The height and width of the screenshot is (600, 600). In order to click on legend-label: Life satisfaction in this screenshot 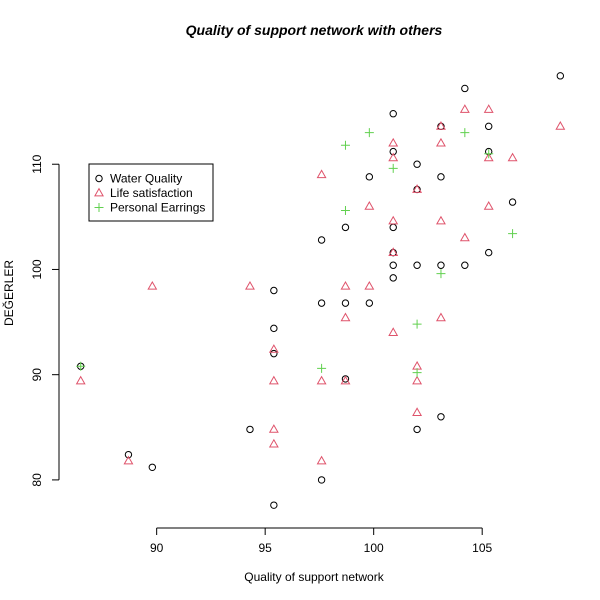, I will do `click(151, 193)`.